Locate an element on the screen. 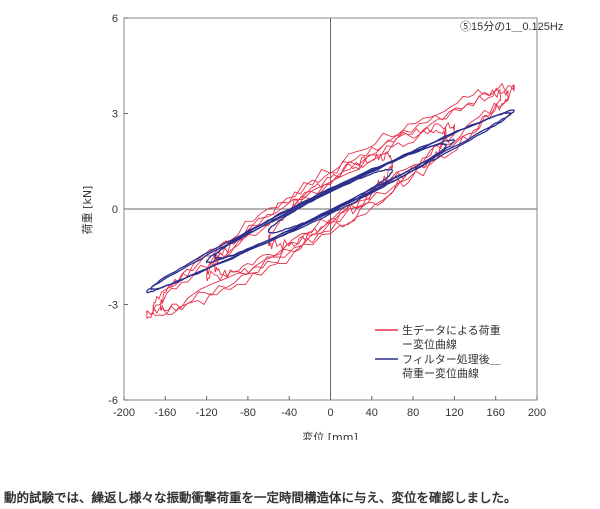 Image resolution: width=600 pixels, height=509 pixels. x-tick-label: -80 is located at coordinates (248, 413).